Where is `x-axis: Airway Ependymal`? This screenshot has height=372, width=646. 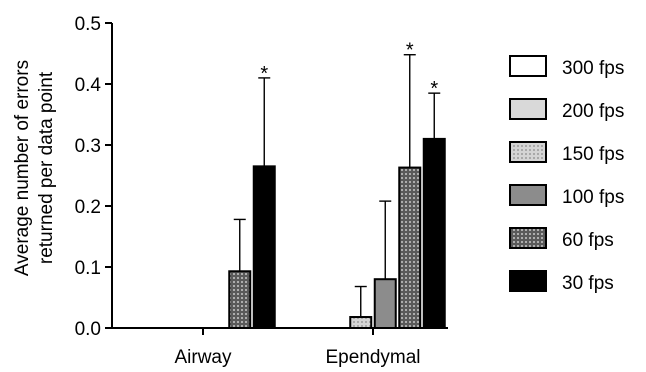 x-axis: Airway Ependymal is located at coordinates (280, 347).